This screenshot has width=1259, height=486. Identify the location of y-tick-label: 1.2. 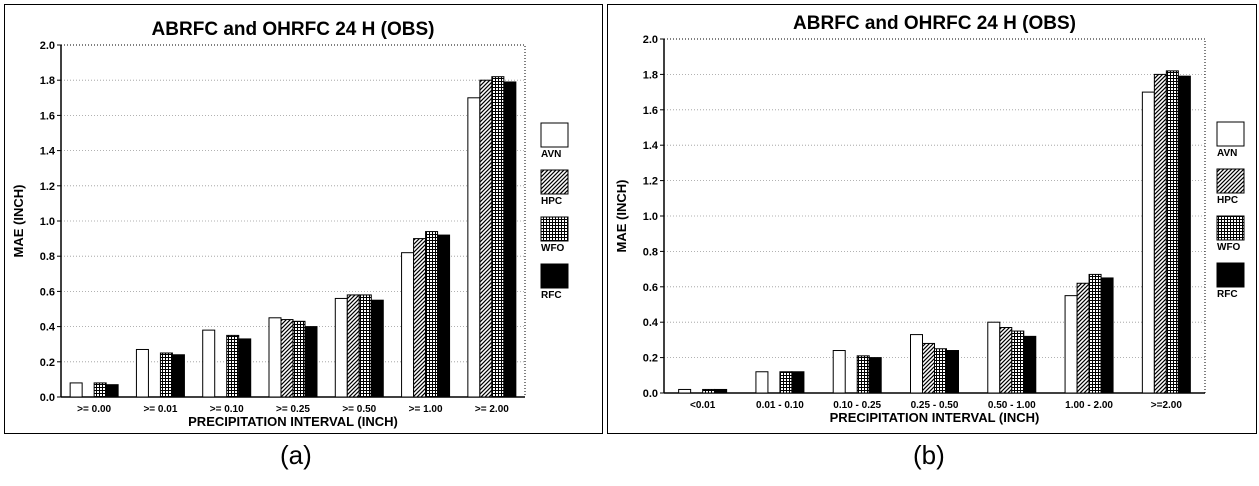
(650, 182).